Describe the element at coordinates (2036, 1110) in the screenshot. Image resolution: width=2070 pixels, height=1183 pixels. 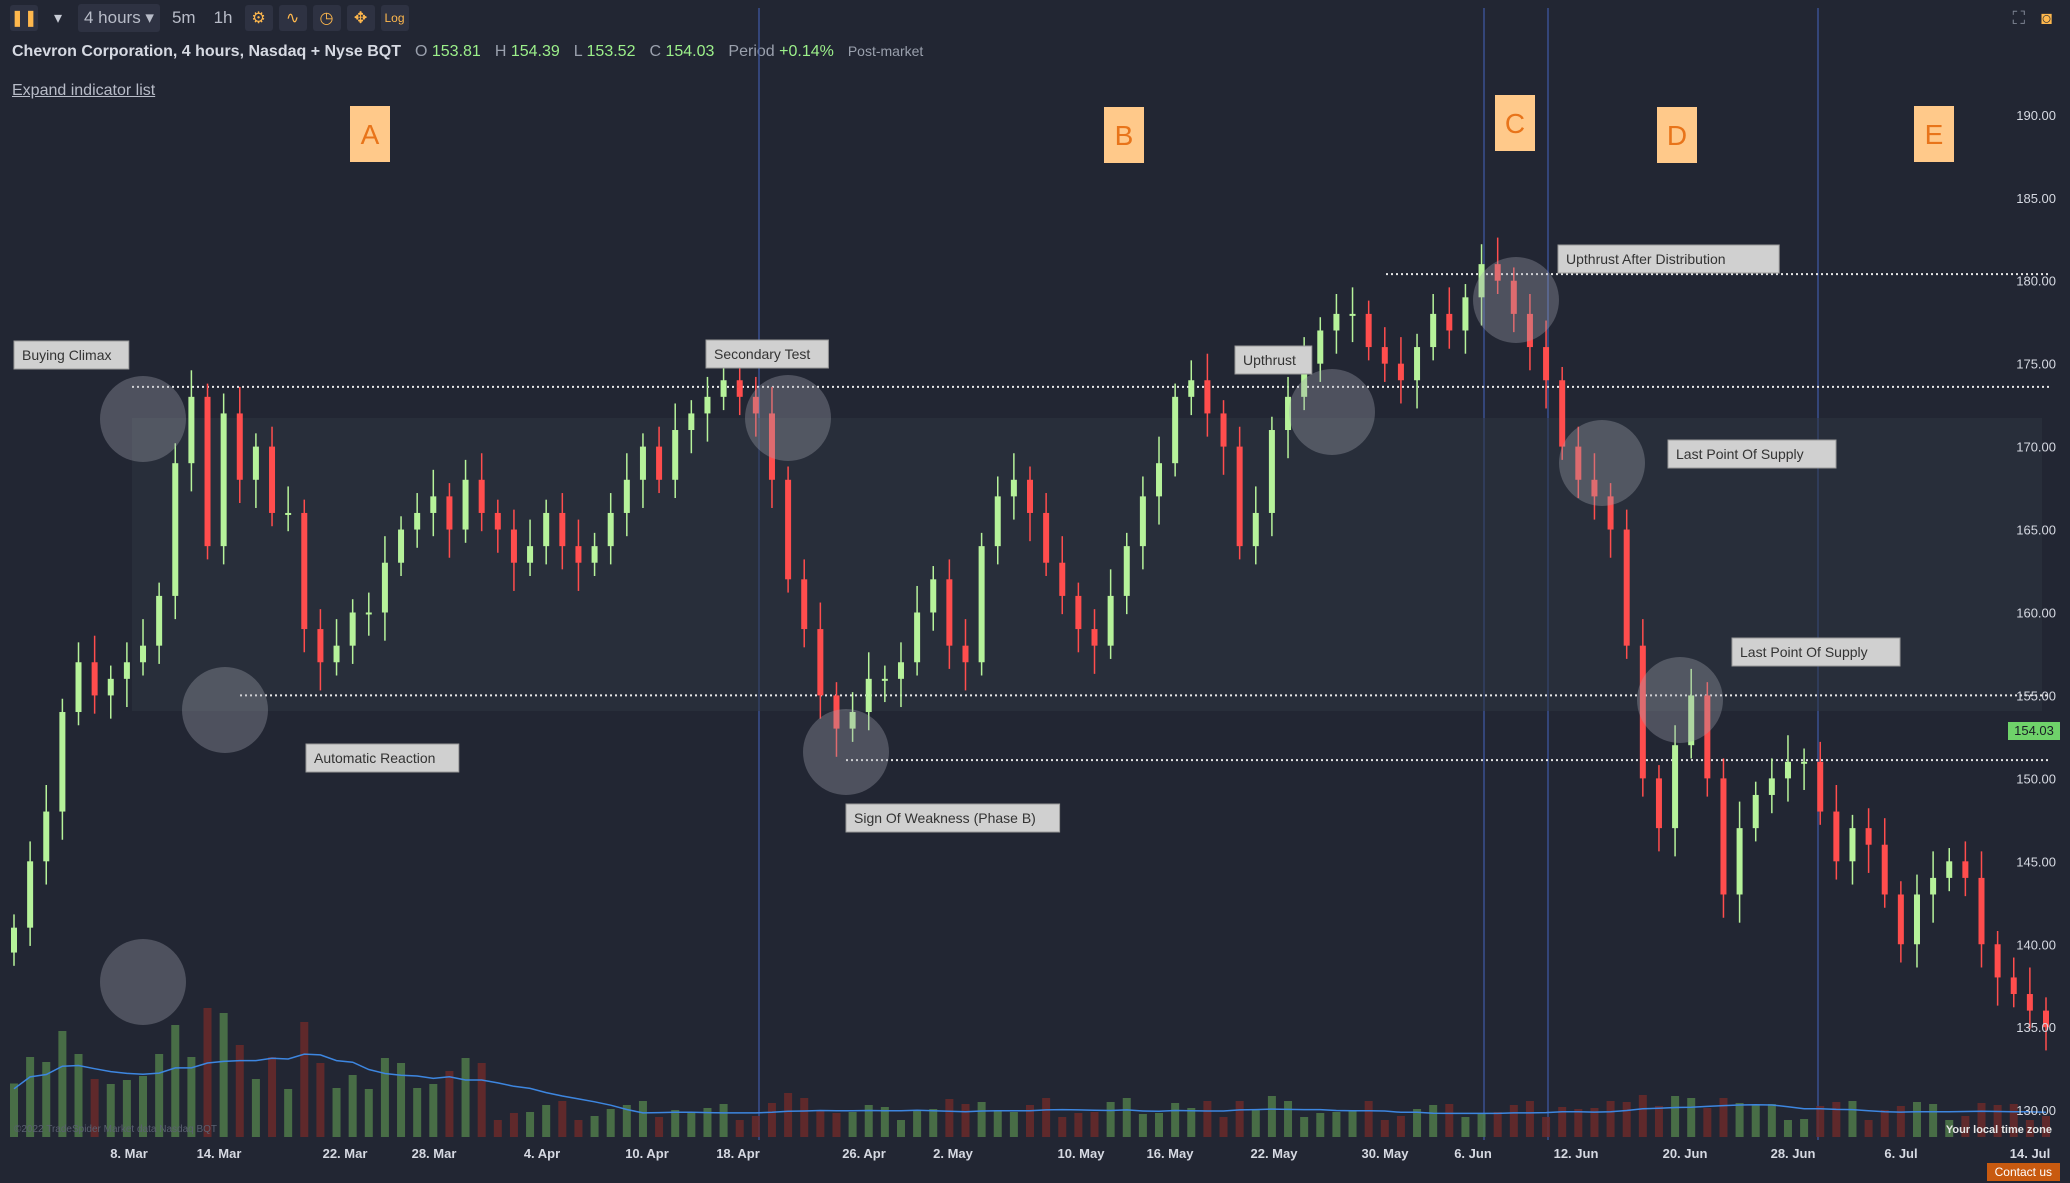
I see `y-tick-label: 130.00` at that location.